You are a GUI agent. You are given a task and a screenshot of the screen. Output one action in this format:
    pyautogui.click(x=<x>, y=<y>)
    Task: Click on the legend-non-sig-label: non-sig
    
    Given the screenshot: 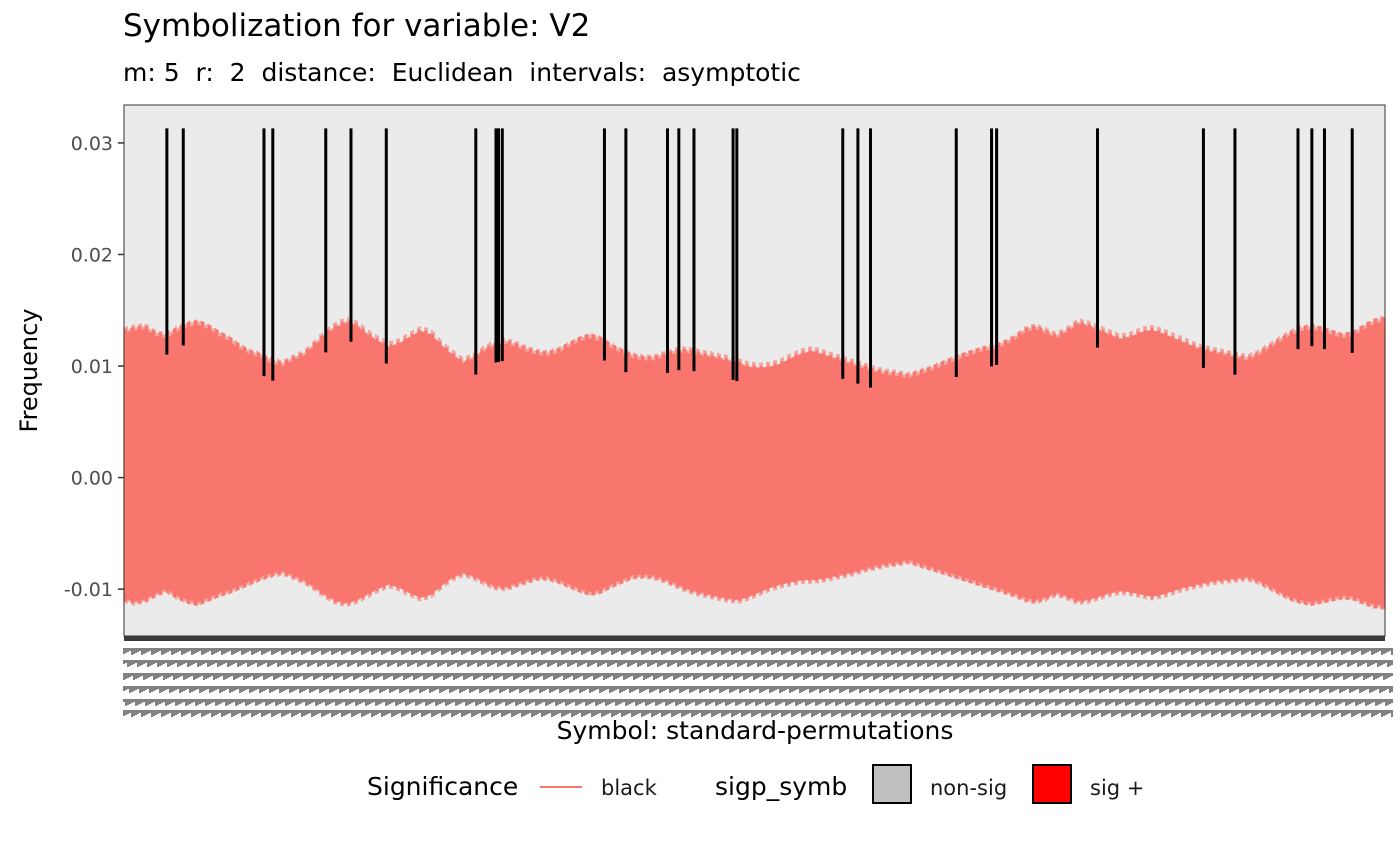 What is the action you would take?
    pyautogui.click(x=969, y=788)
    